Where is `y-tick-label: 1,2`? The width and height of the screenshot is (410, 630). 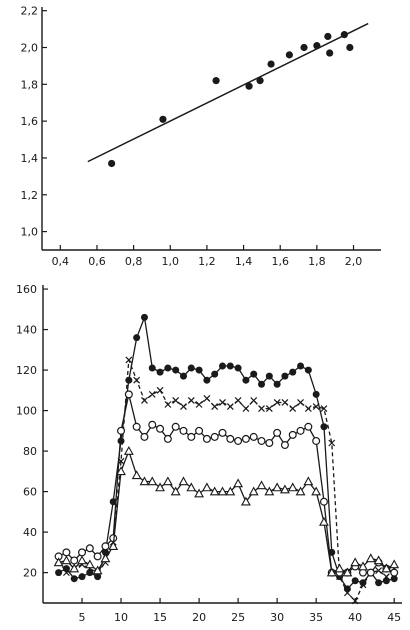
y-tick-label: 1,2 is located at coordinates (30, 195).